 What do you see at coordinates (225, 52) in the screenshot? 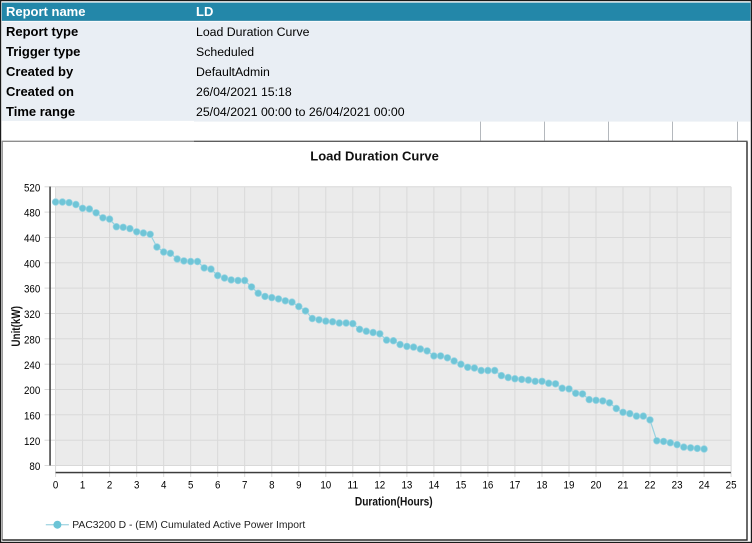
I see `svg-text: Scheduled` at bounding box center [225, 52].